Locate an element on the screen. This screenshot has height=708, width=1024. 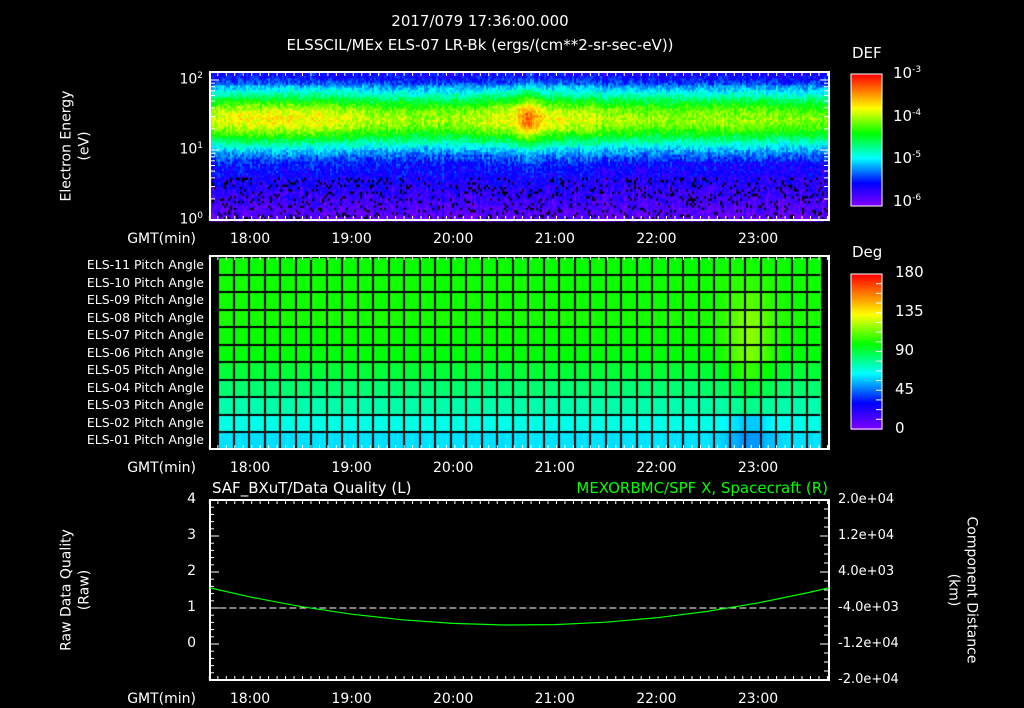
quality-tick-label: 2 is located at coordinates (191, 571).